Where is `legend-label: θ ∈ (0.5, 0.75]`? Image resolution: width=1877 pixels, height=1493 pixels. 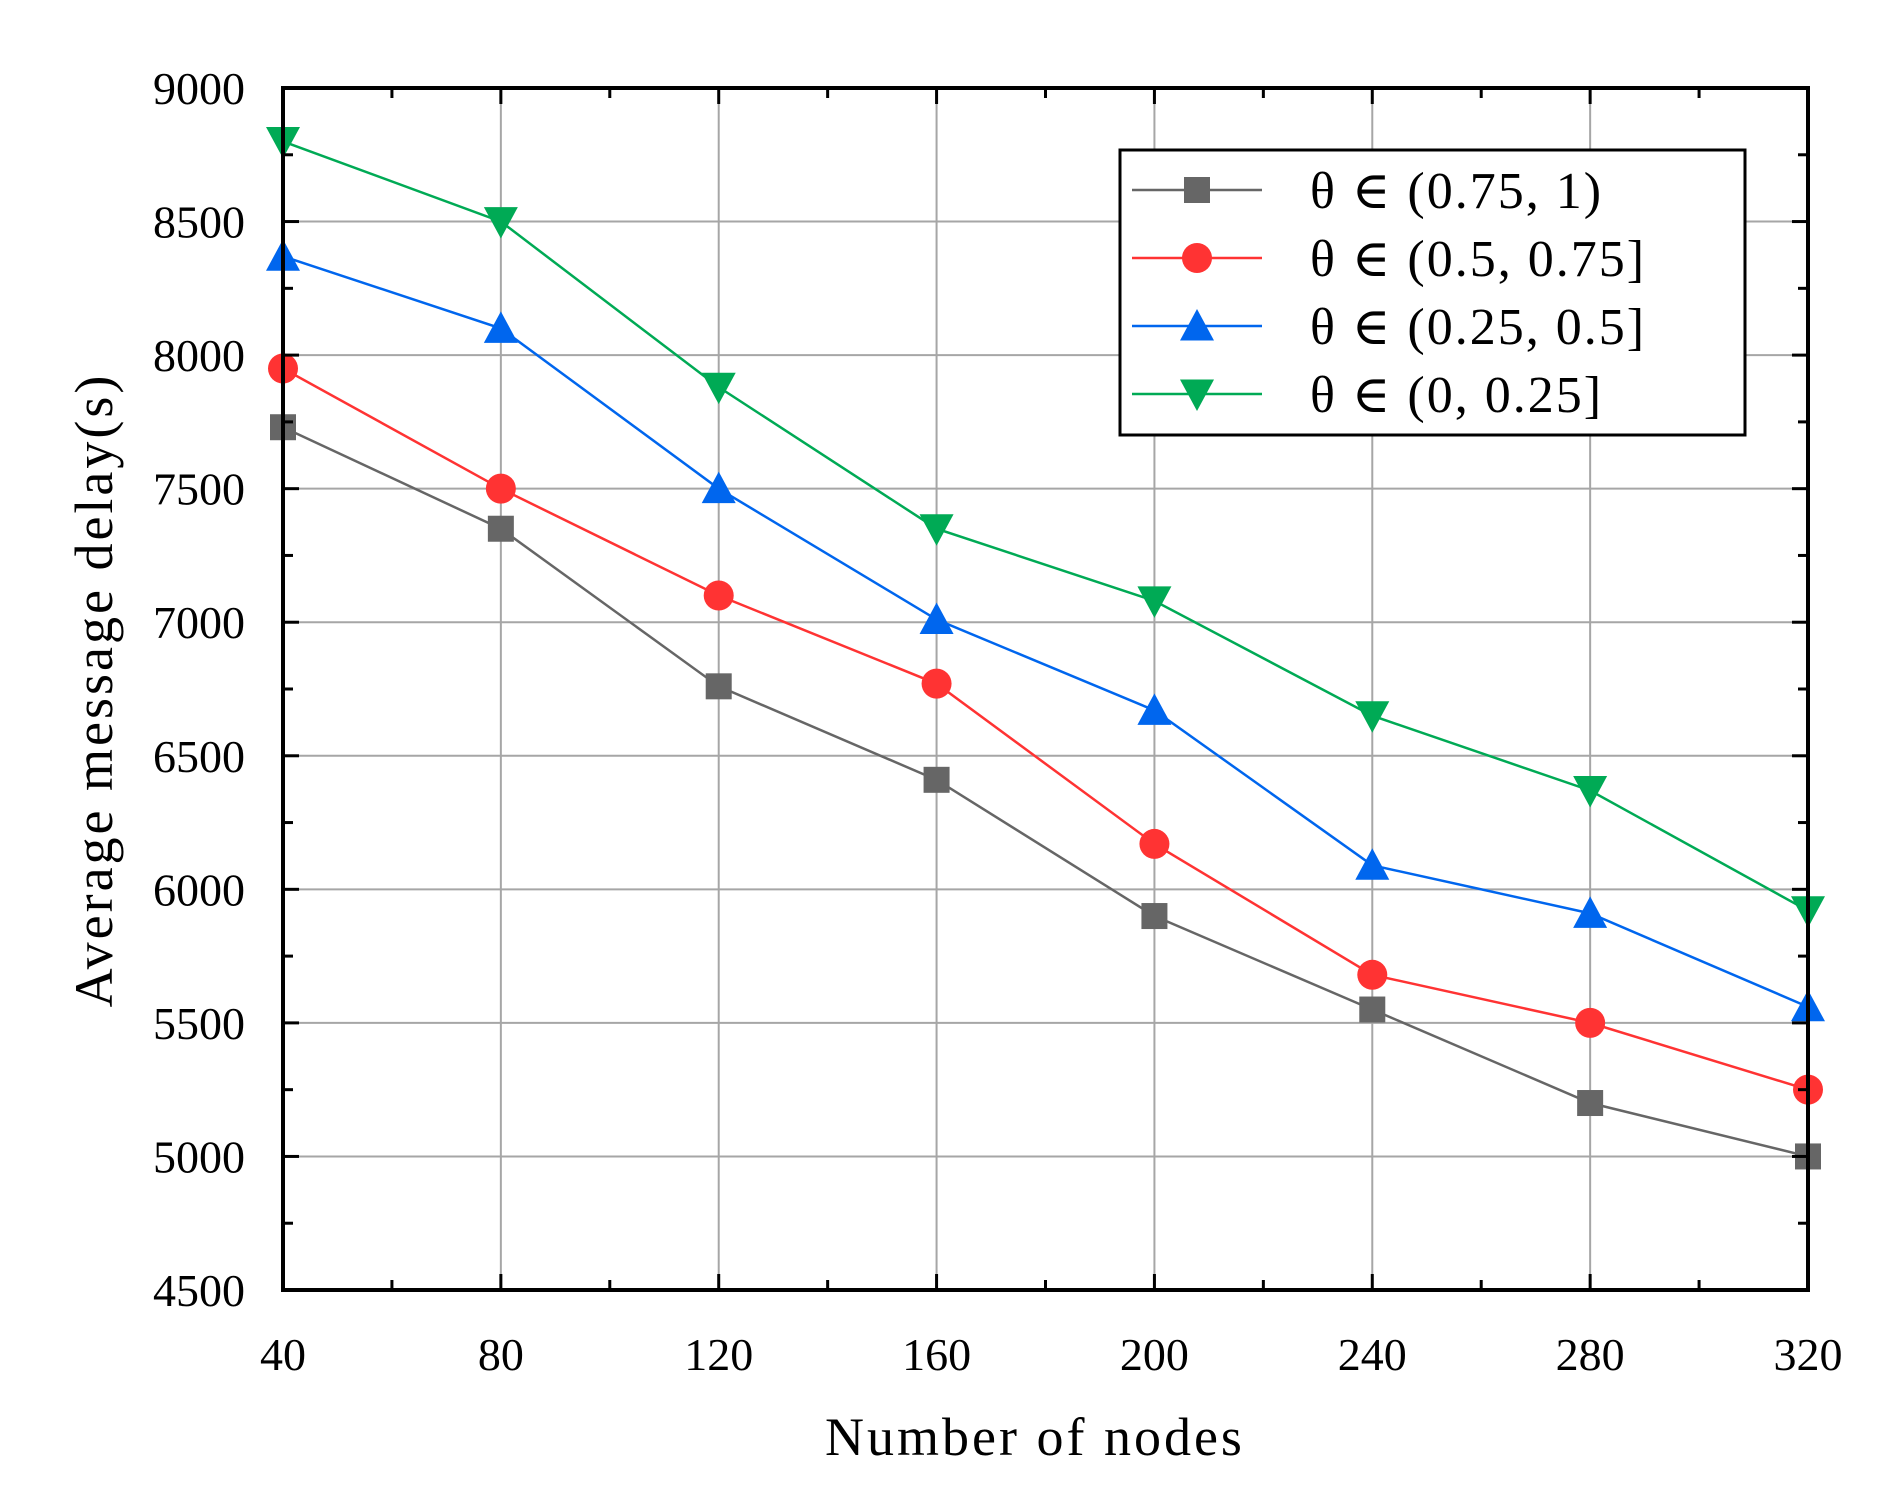 legend-label: θ ∈ (0.5, 0.75] is located at coordinates (1478, 259).